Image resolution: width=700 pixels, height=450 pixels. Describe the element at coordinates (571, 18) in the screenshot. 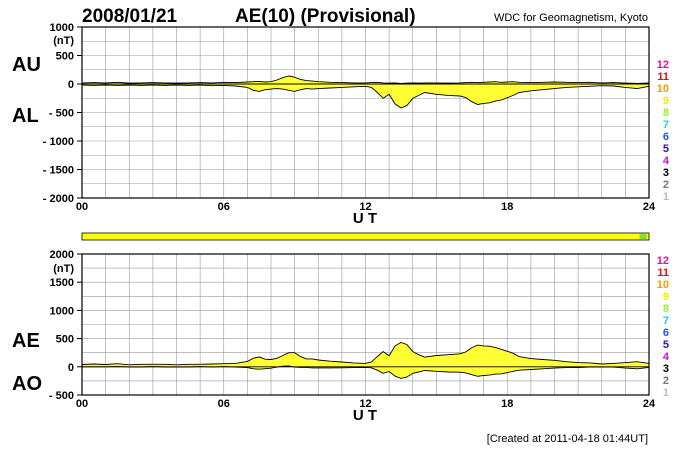

I see `source-label: WDC for Geomagnetism, Kyoto` at that location.